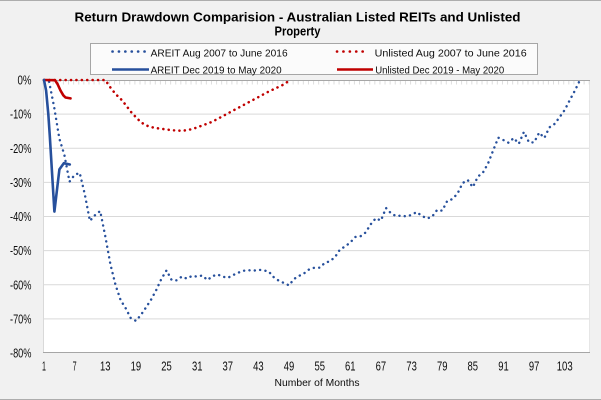 This screenshot has height=400, width=601. What do you see at coordinates (21, 353) in the screenshot?
I see `svg-text: -80%` at bounding box center [21, 353].